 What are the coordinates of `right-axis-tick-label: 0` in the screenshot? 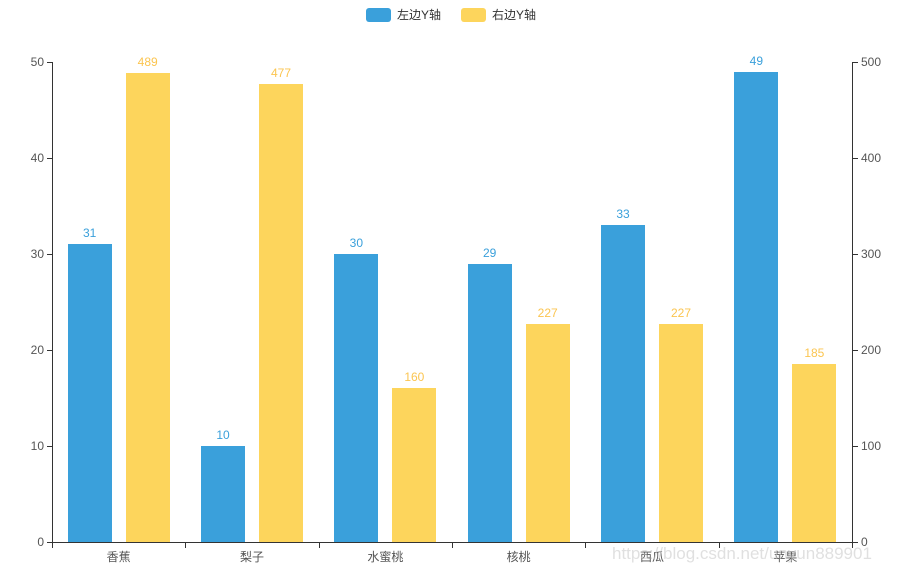 It's located at (864, 542).